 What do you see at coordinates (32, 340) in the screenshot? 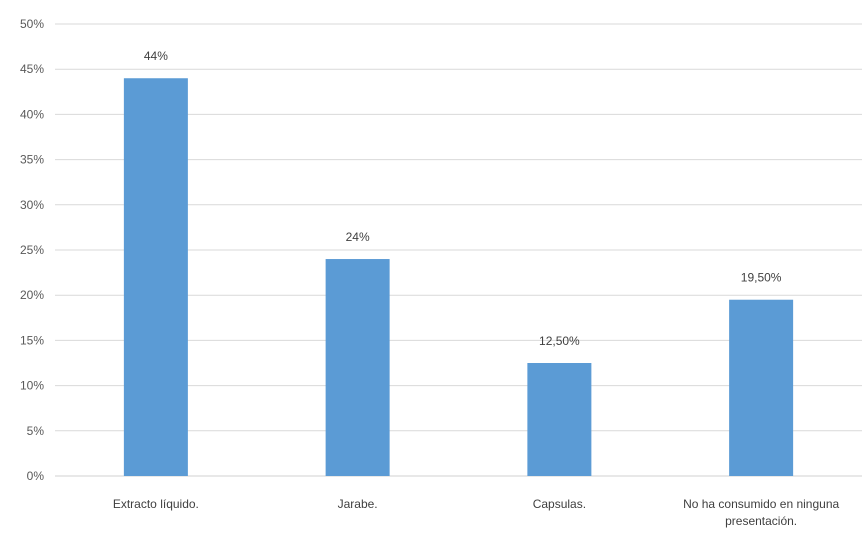
I see `y-tick-label: 15%` at bounding box center [32, 340].